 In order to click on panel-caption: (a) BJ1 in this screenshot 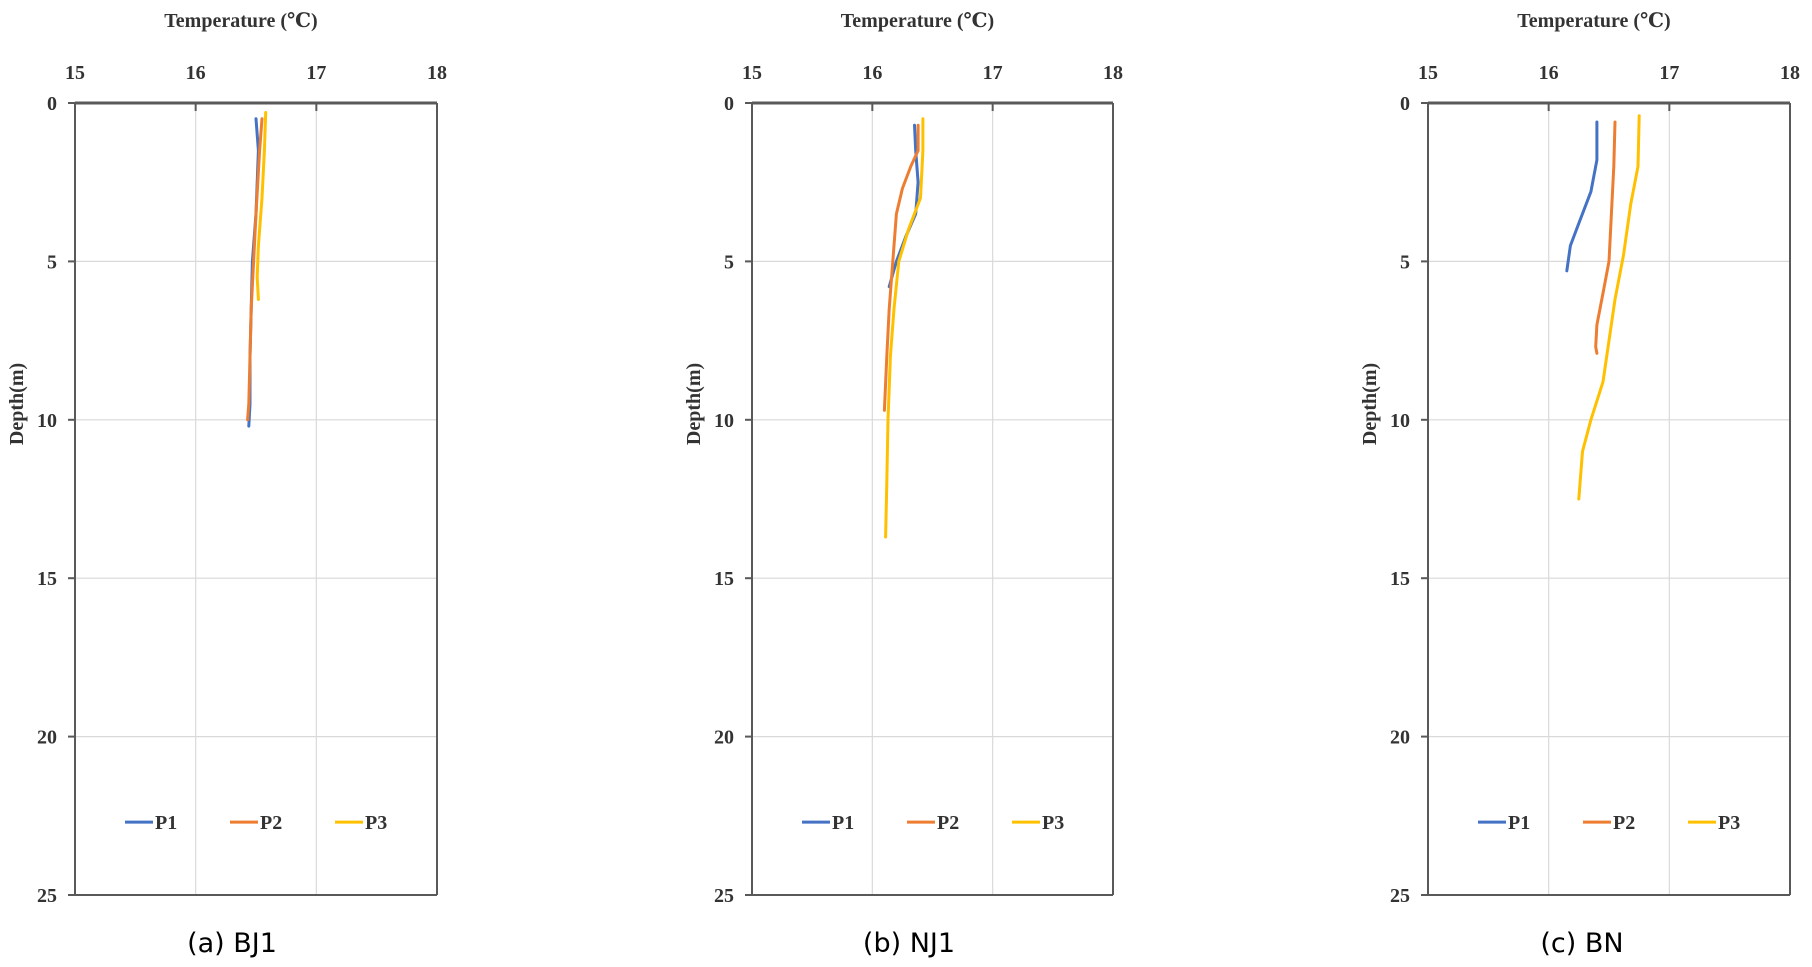, I will do `click(232, 943)`.